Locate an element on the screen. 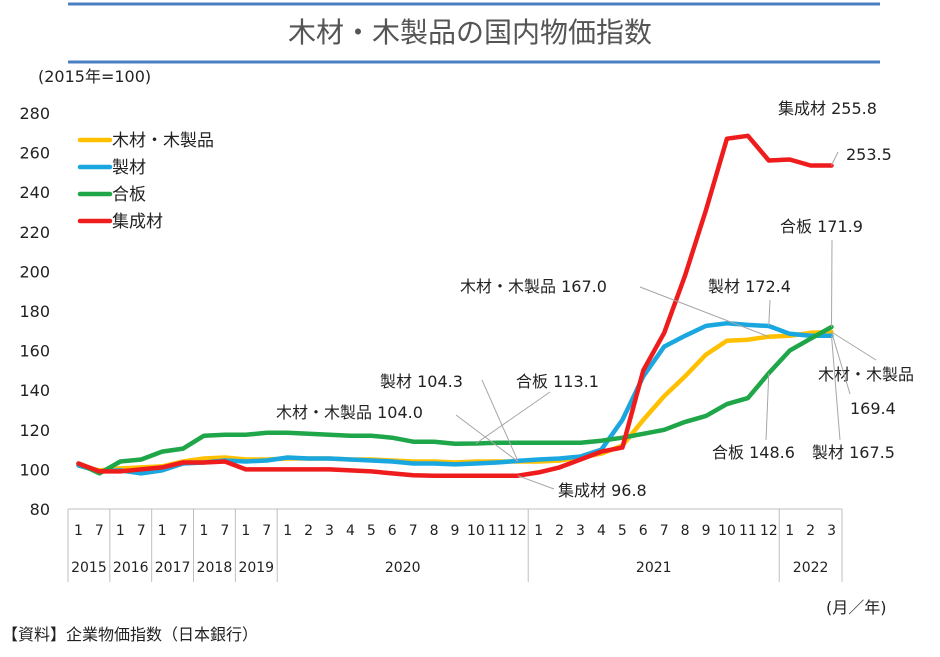  annotation-label: 木材・木製品 104.0 is located at coordinates (349, 412).